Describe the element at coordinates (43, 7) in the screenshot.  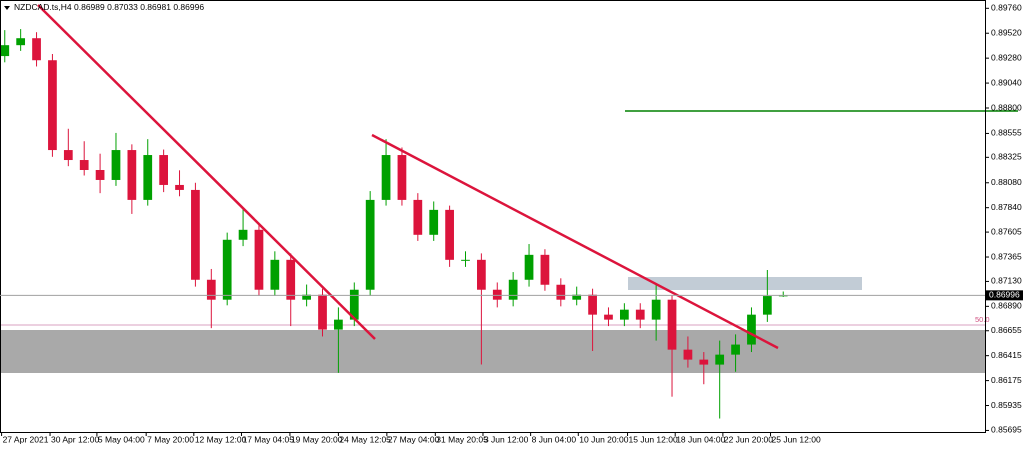
I see `symbol: NZDCAD.ts,H4` at that location.